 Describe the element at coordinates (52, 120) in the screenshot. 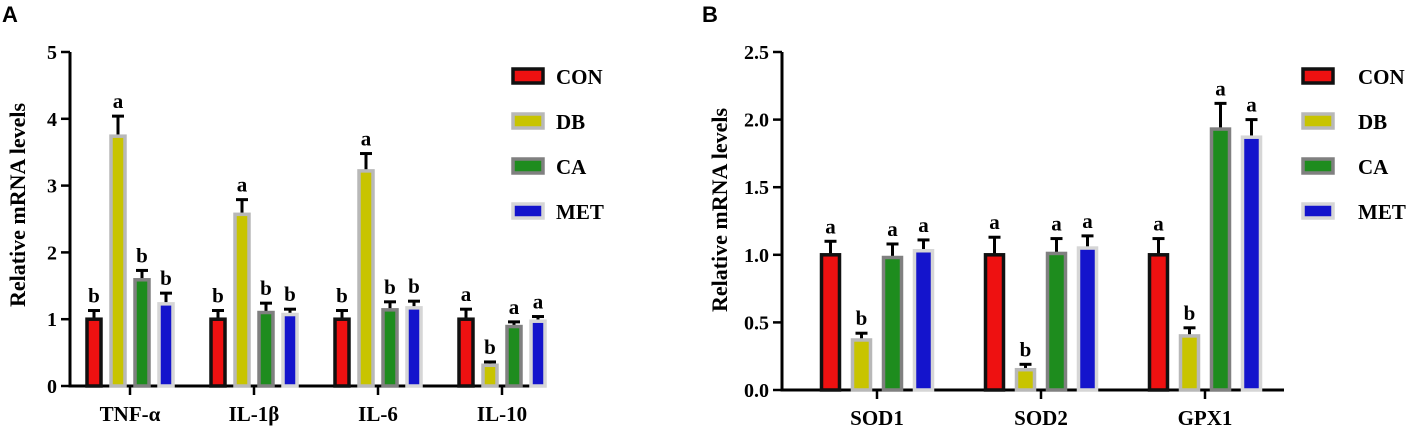

I see `y-tick-label-a: 4` at that location.